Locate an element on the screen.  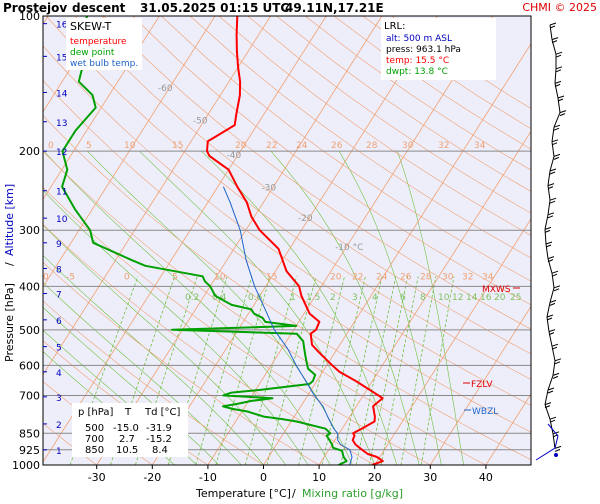
y-axis-label-altitude: Altitude [km] is located at coordinates (9, 220).